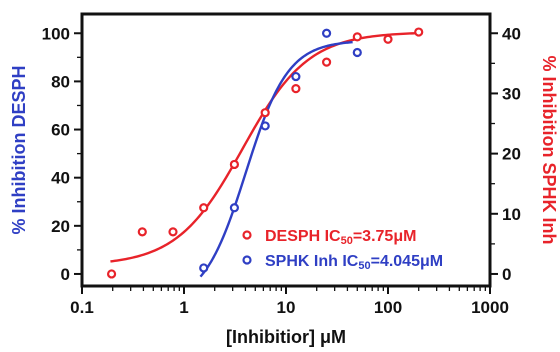 The image size is (560, 352). I want to click on x-axis-title: [Inhibitior] μM, so click(286, 337).